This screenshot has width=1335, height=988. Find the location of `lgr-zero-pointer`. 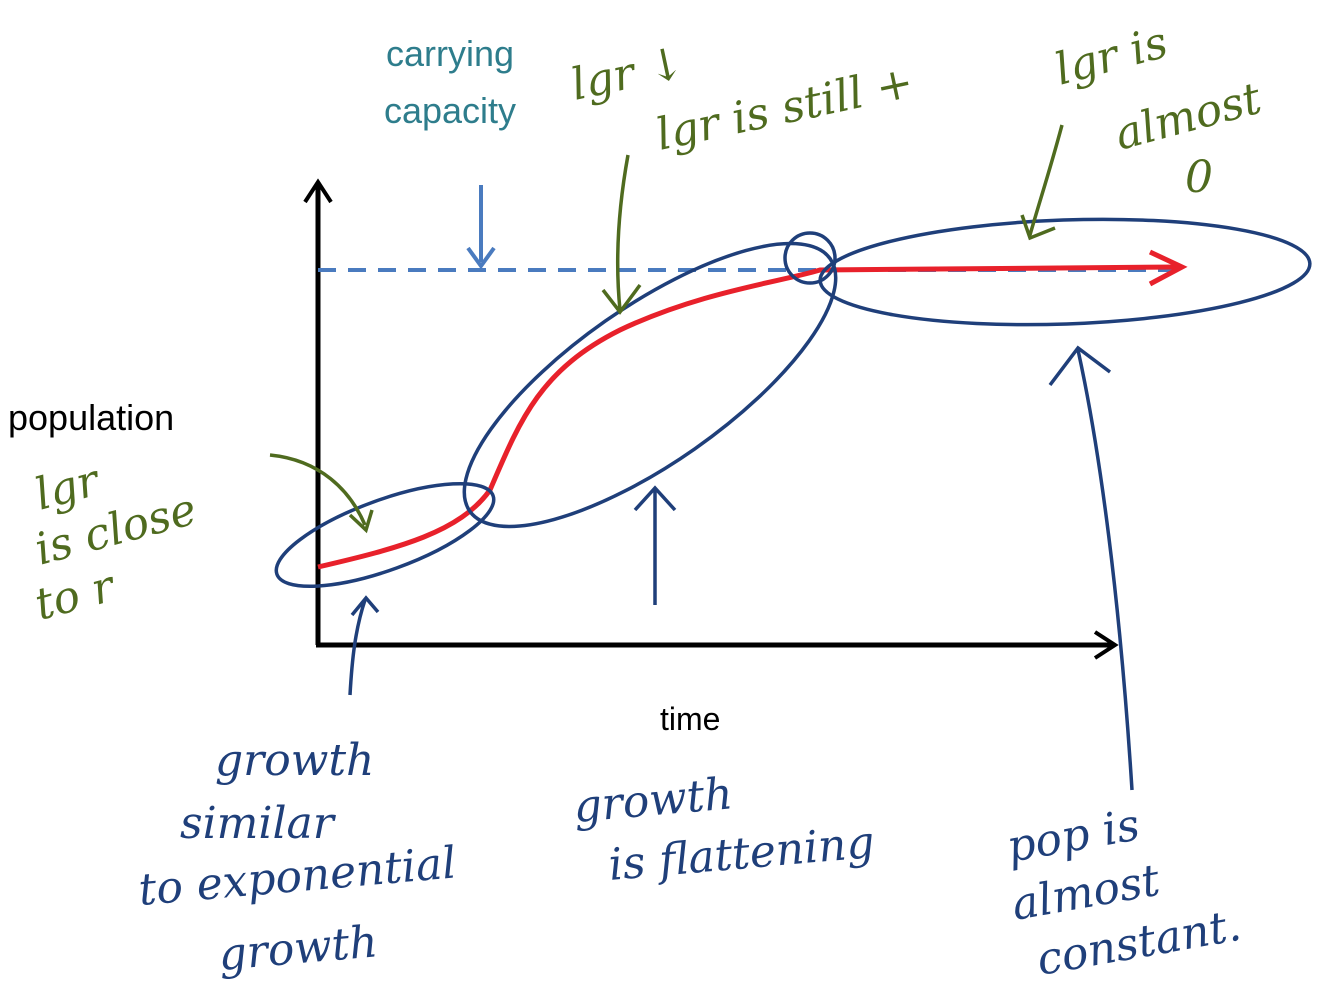

lgr-zero-pointer is located at coordinates (1042, 182).